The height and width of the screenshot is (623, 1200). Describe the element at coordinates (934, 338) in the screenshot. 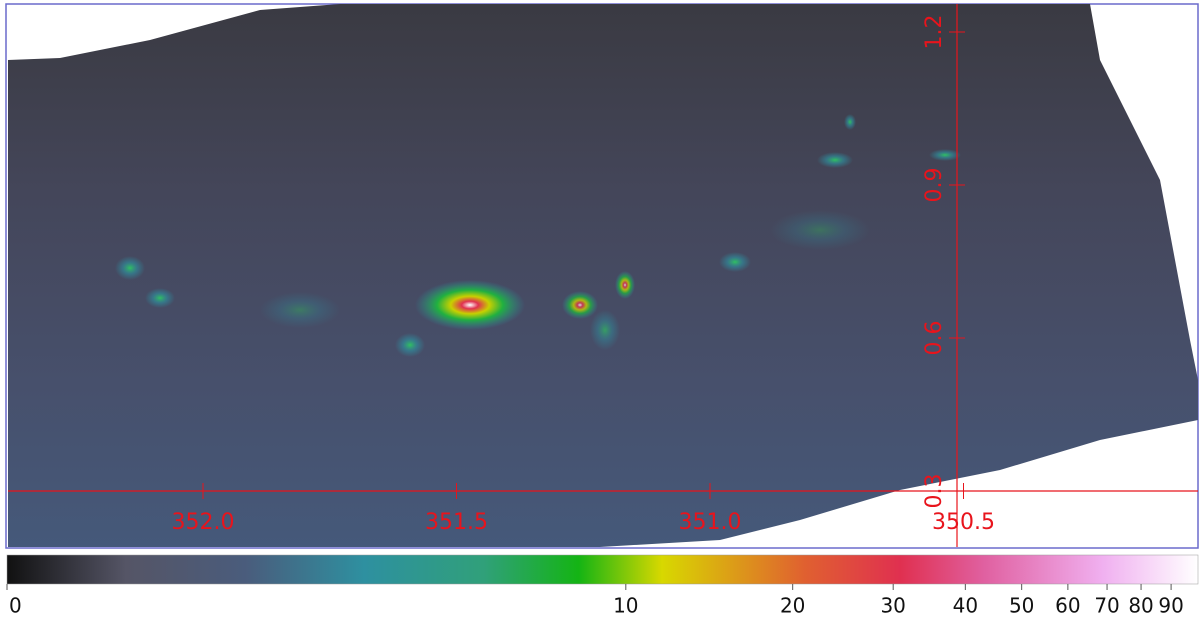

I see `y-tick-label: 0.6` at that location.